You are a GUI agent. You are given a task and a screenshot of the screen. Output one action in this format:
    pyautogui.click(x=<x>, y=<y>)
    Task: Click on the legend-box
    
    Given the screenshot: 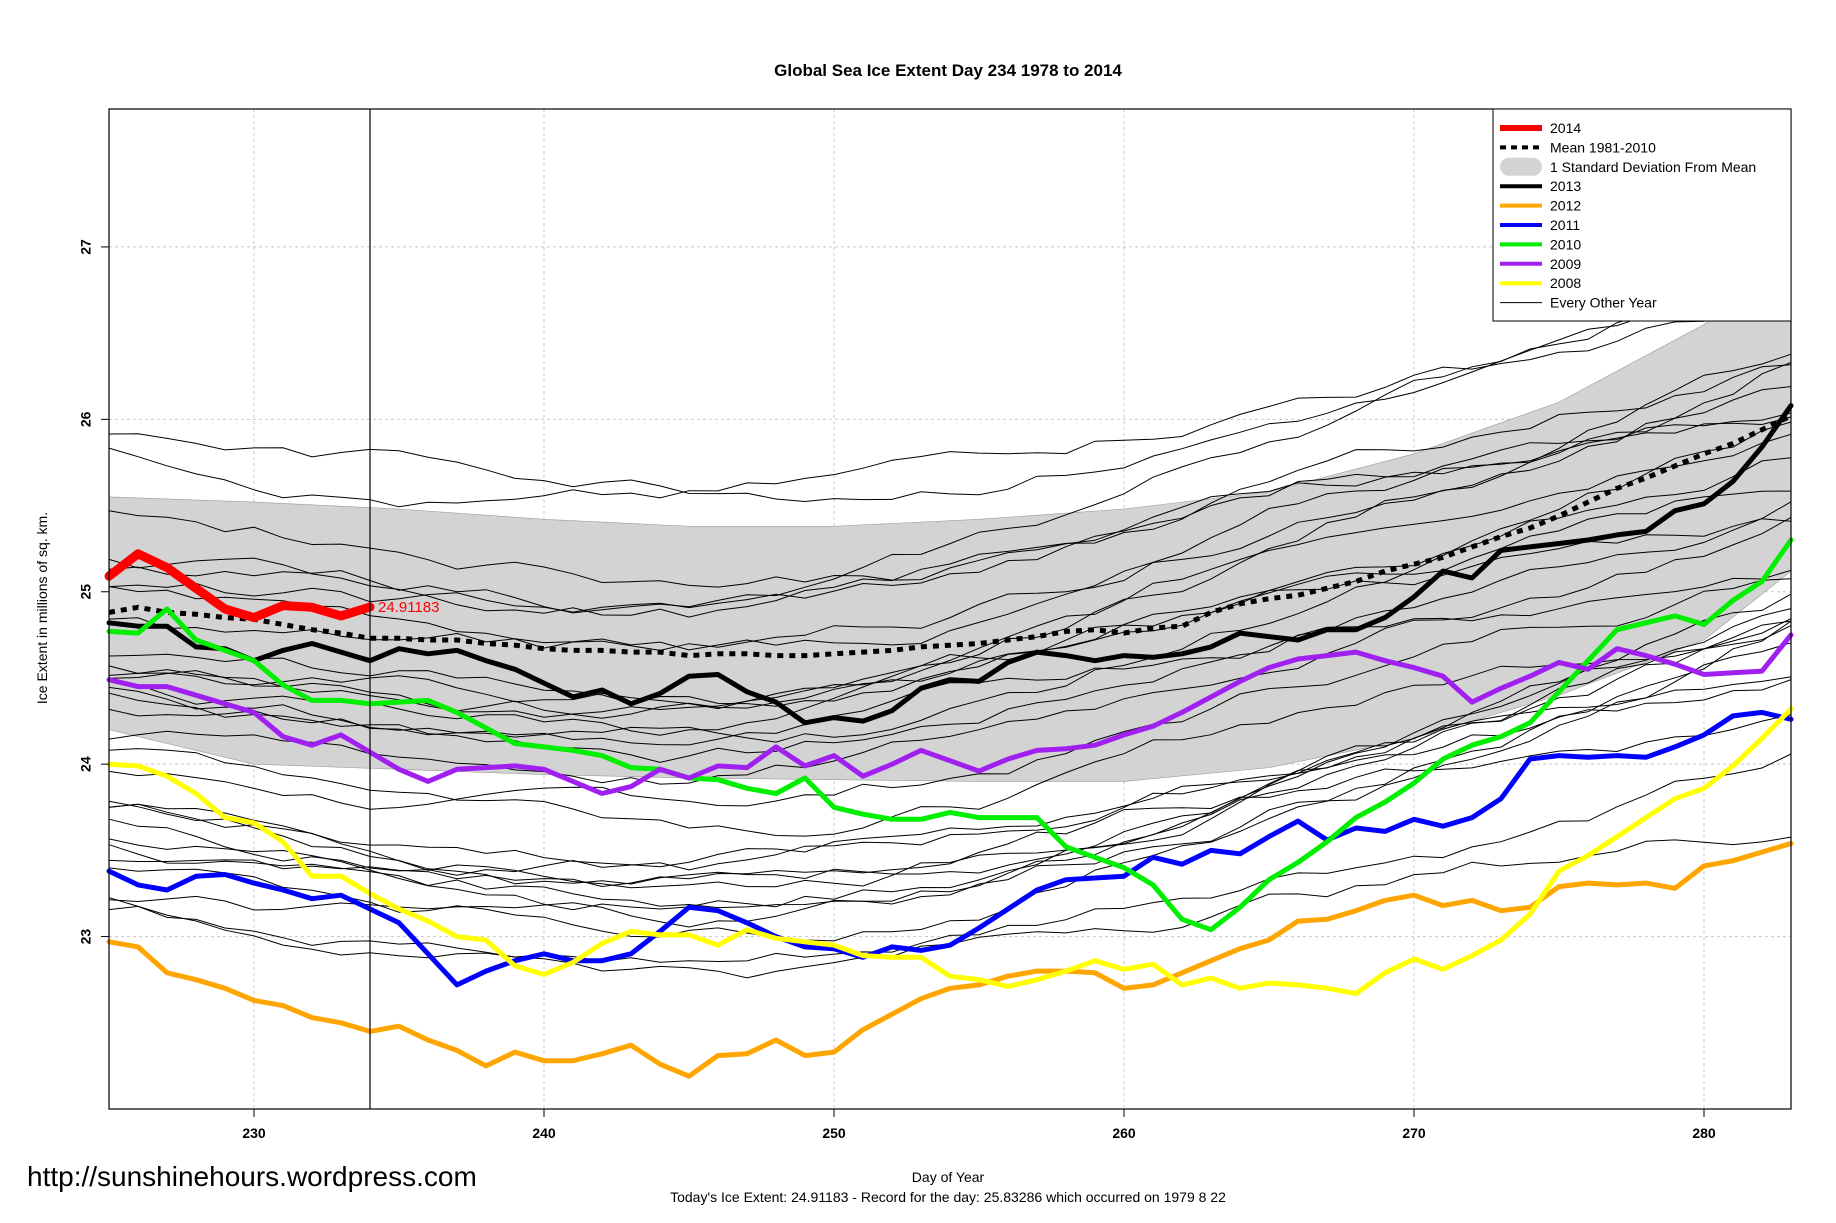 What is the action you would take?
    pyautogui.click(x=1642, y=215)
    